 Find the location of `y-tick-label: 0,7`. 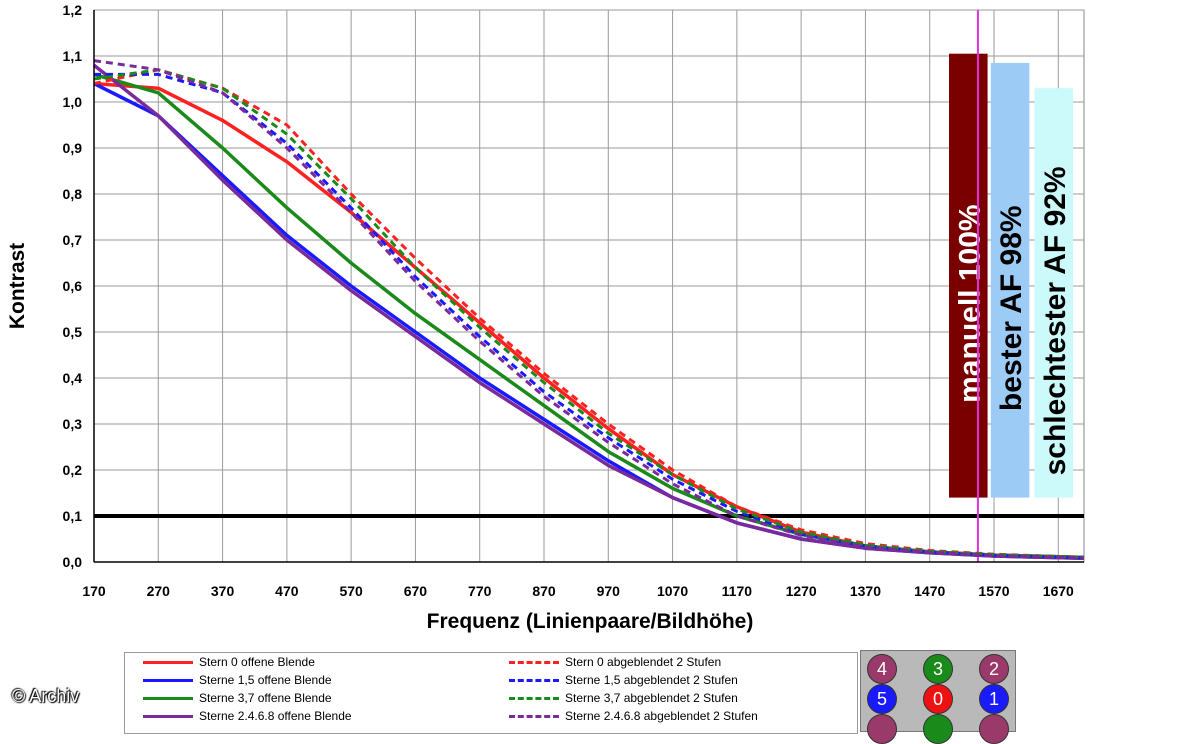

y-tick-label: 0,7 is located at coordinates (73, 240).